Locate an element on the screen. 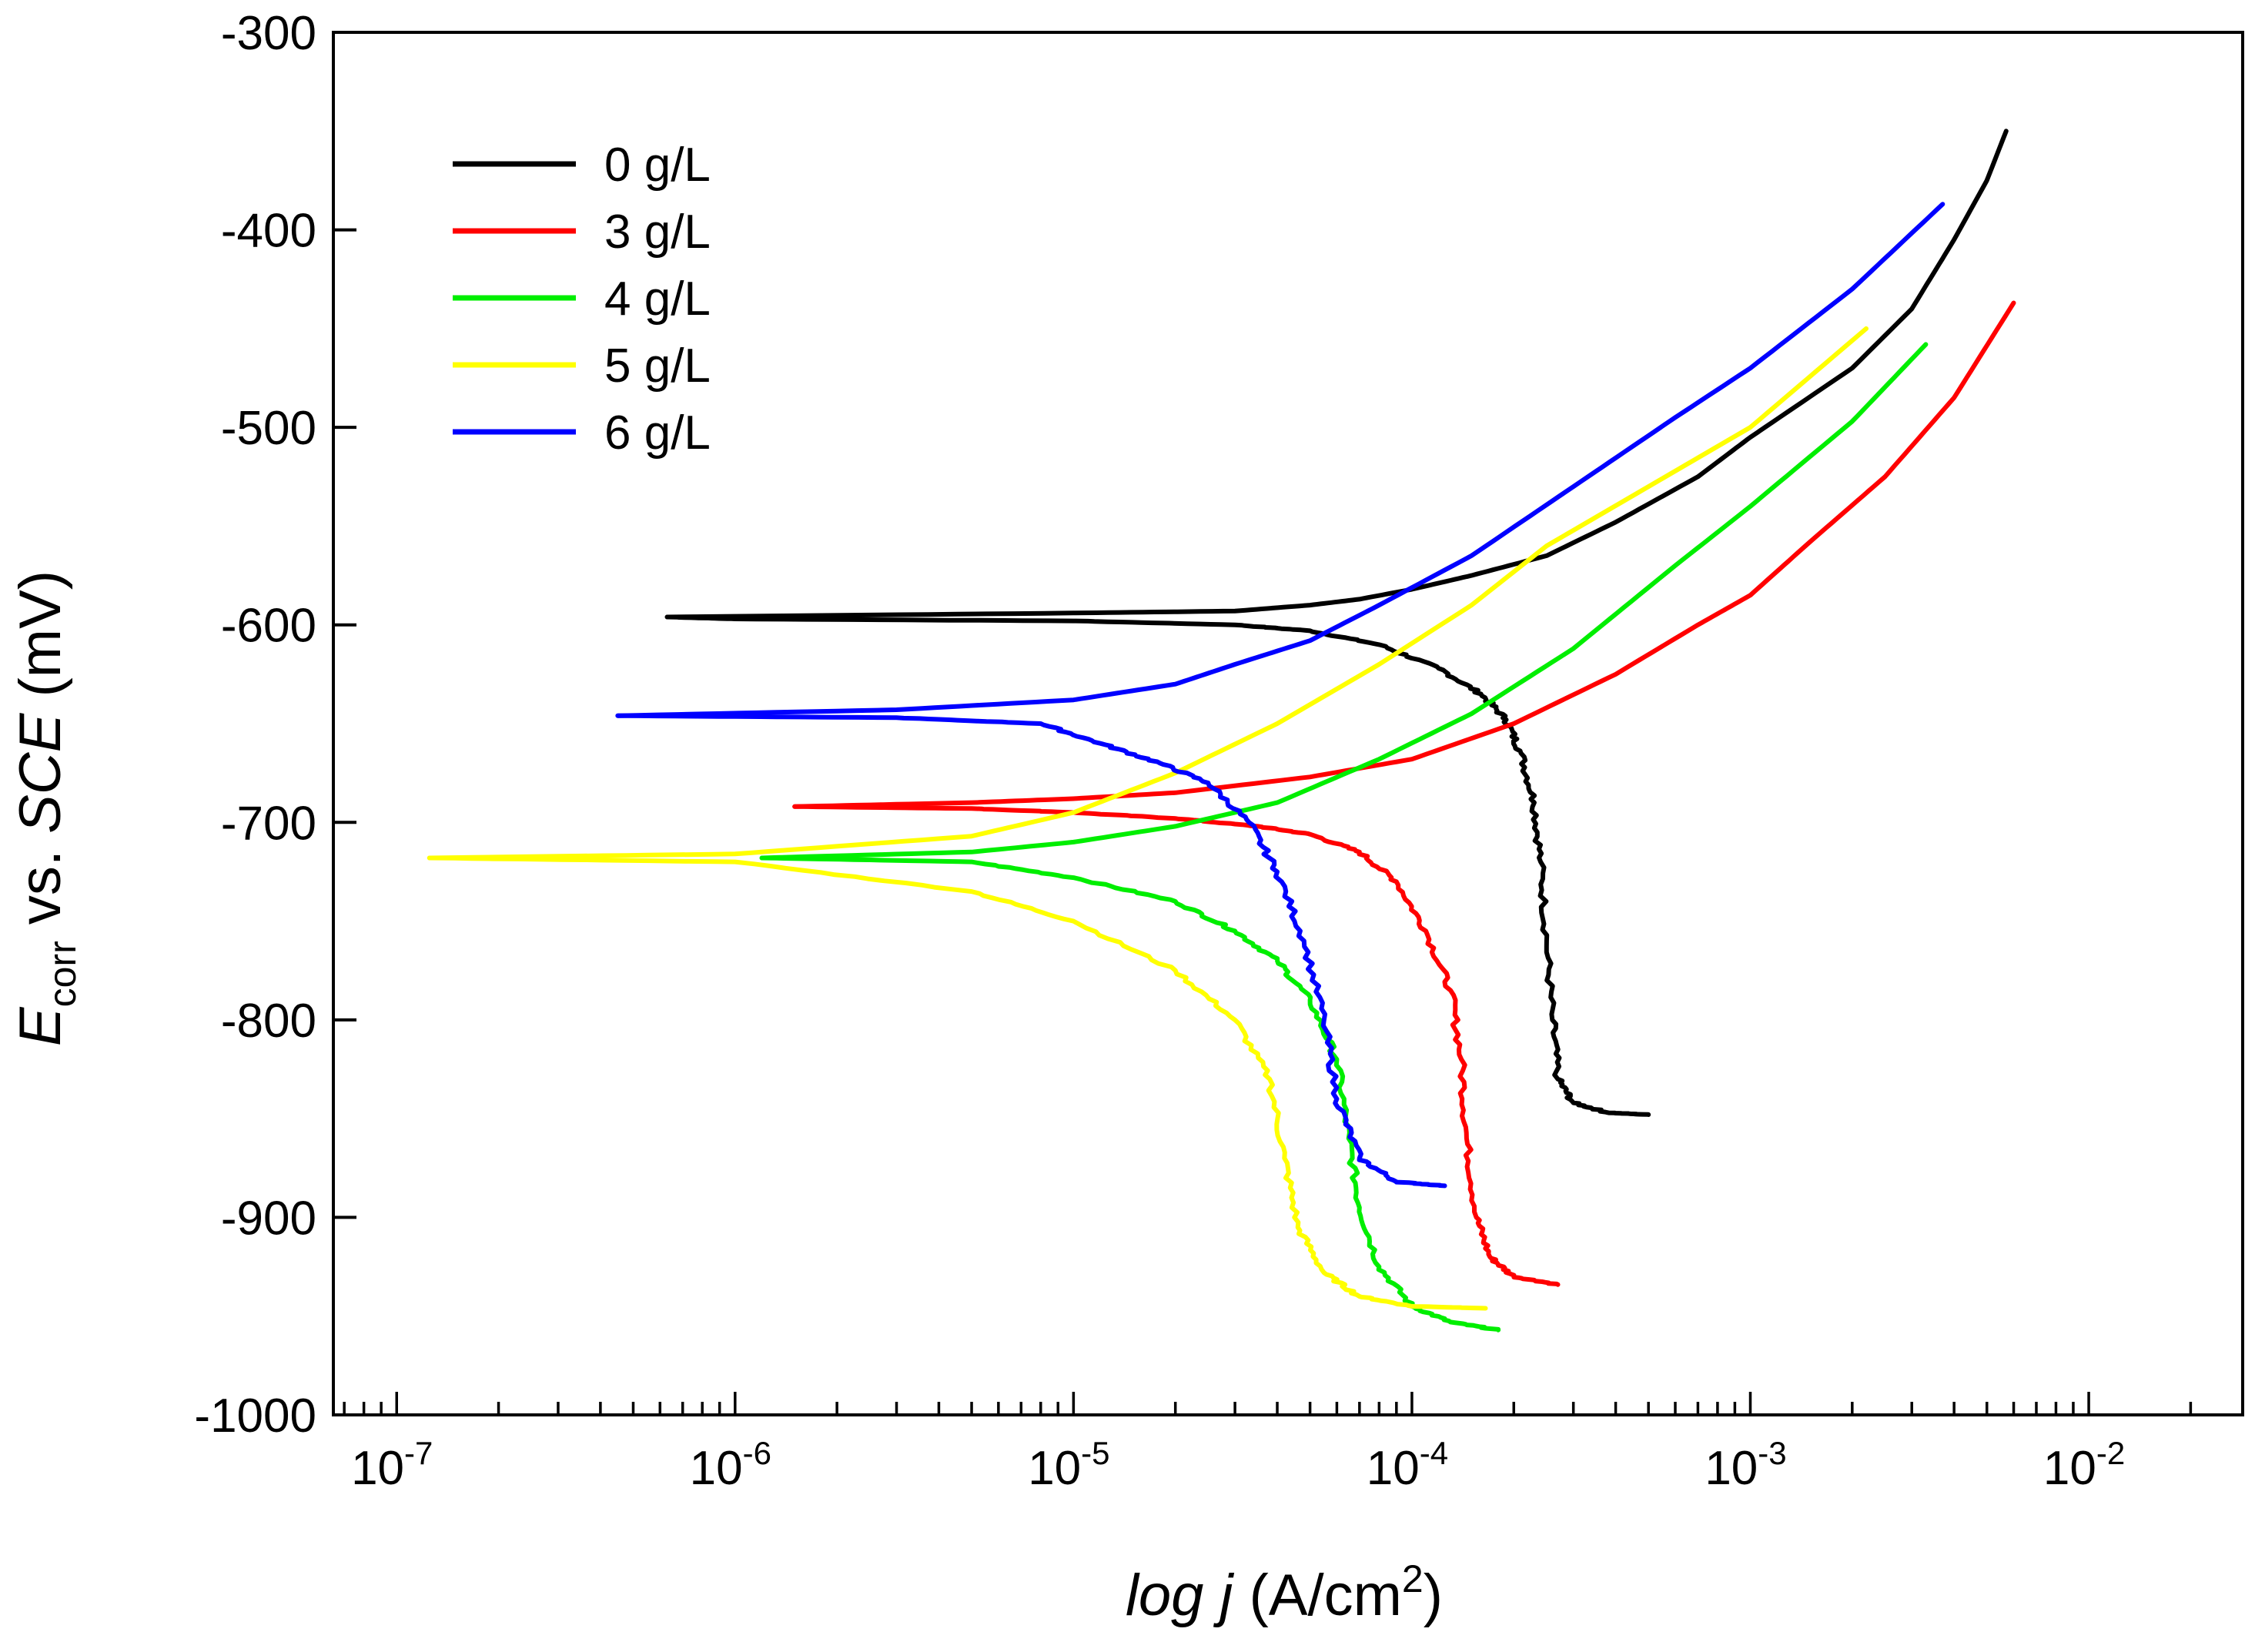 The width and height of the screenshot is (2255, 1652). legend-item: 0 g/L is located at coordinates (582, 165).